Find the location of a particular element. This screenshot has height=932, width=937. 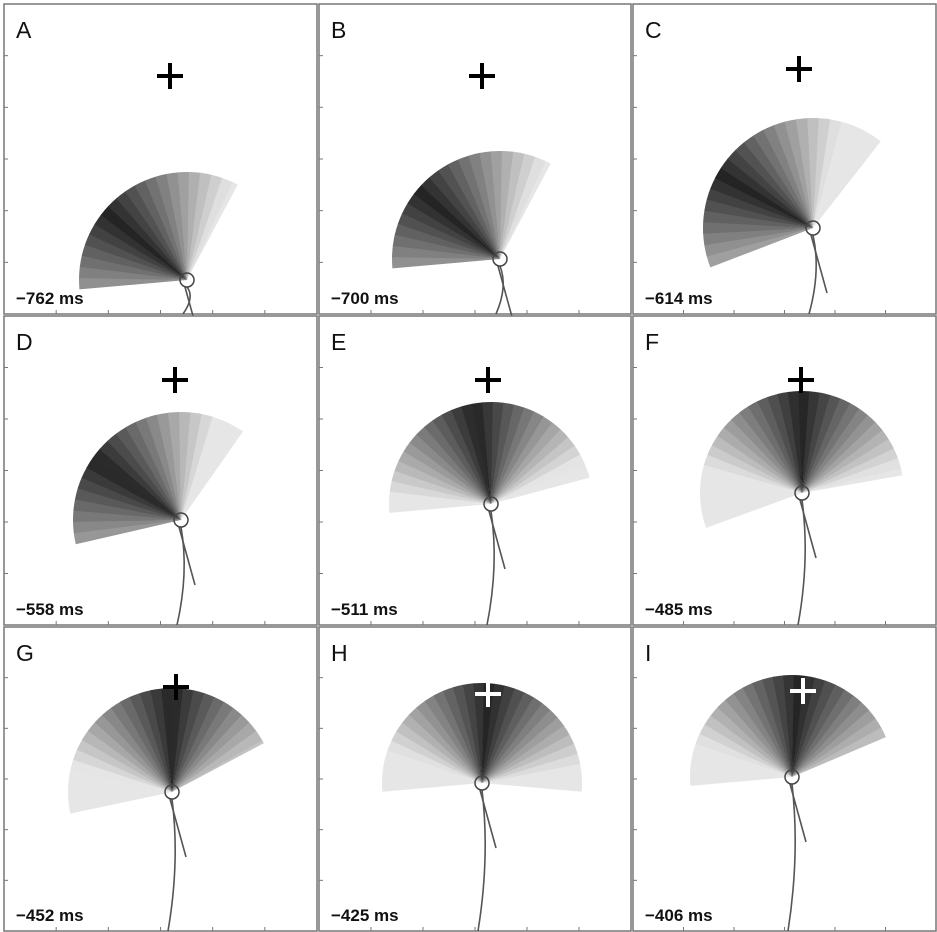

panel-letter: D is located at coordinates (24, 342).